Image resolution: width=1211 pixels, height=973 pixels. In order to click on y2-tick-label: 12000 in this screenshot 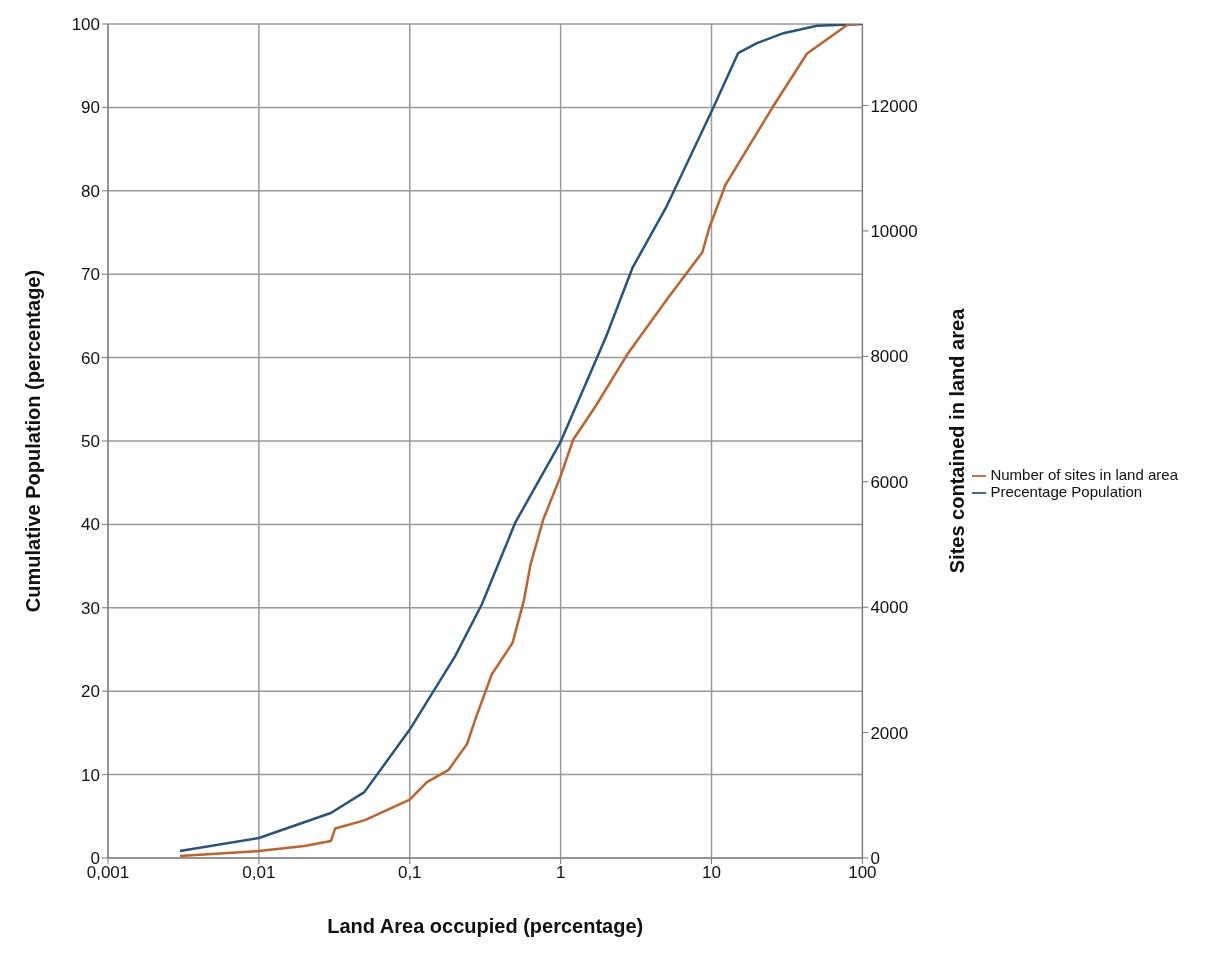, I will do `click(894, 106)`.